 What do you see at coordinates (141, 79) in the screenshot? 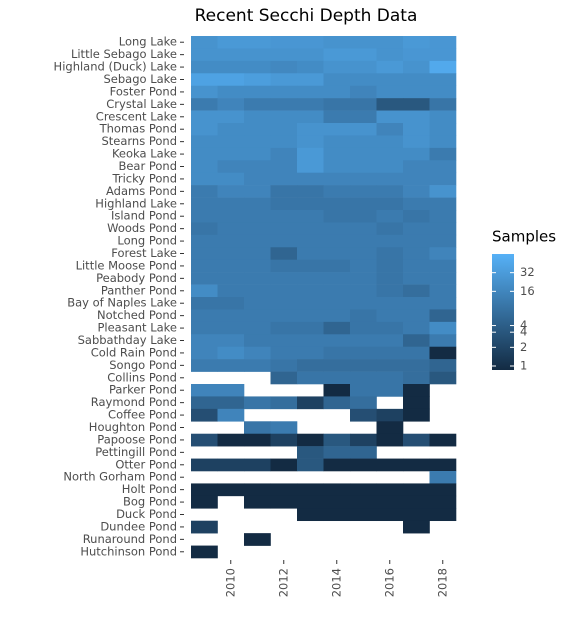
I see `y-tick-label: Sebago Lake` at bounding box center [141, 79].